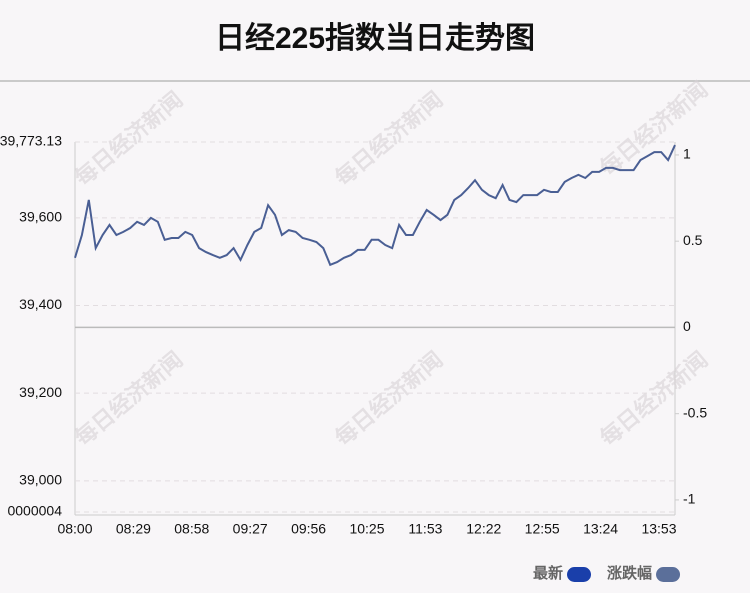 This screenshot has height=593, width=750. I want to click on y-tick-label: 39,773.13, so click(31, 141).